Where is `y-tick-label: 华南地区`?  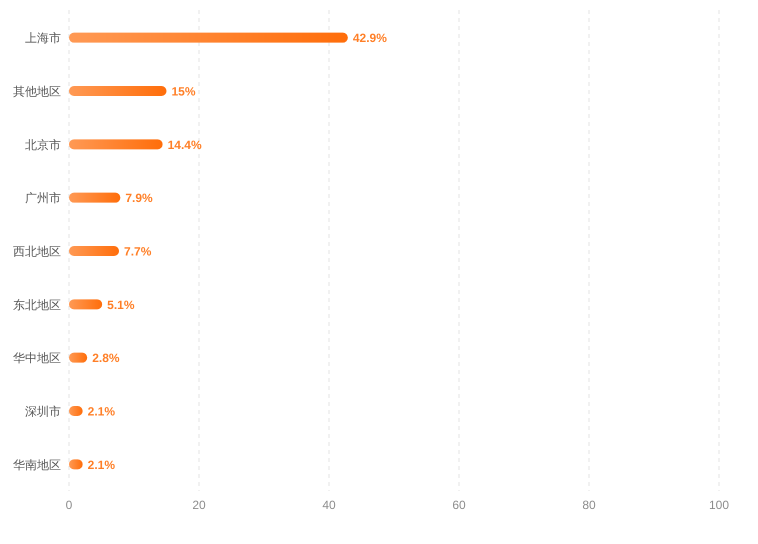 y-tick-label: 华南地区 is located at coordinates (37, 465).